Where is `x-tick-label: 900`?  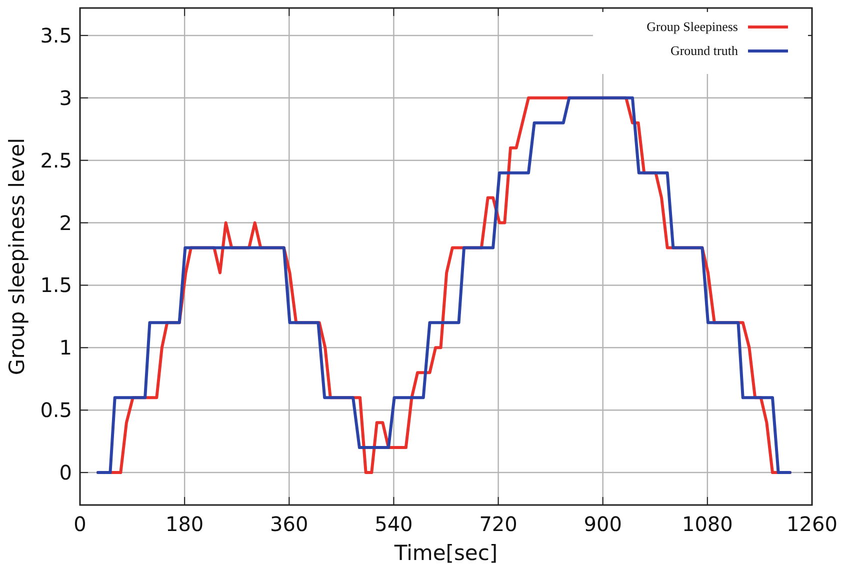 x-tick-label: 900 is located at coordinates (603, 524).